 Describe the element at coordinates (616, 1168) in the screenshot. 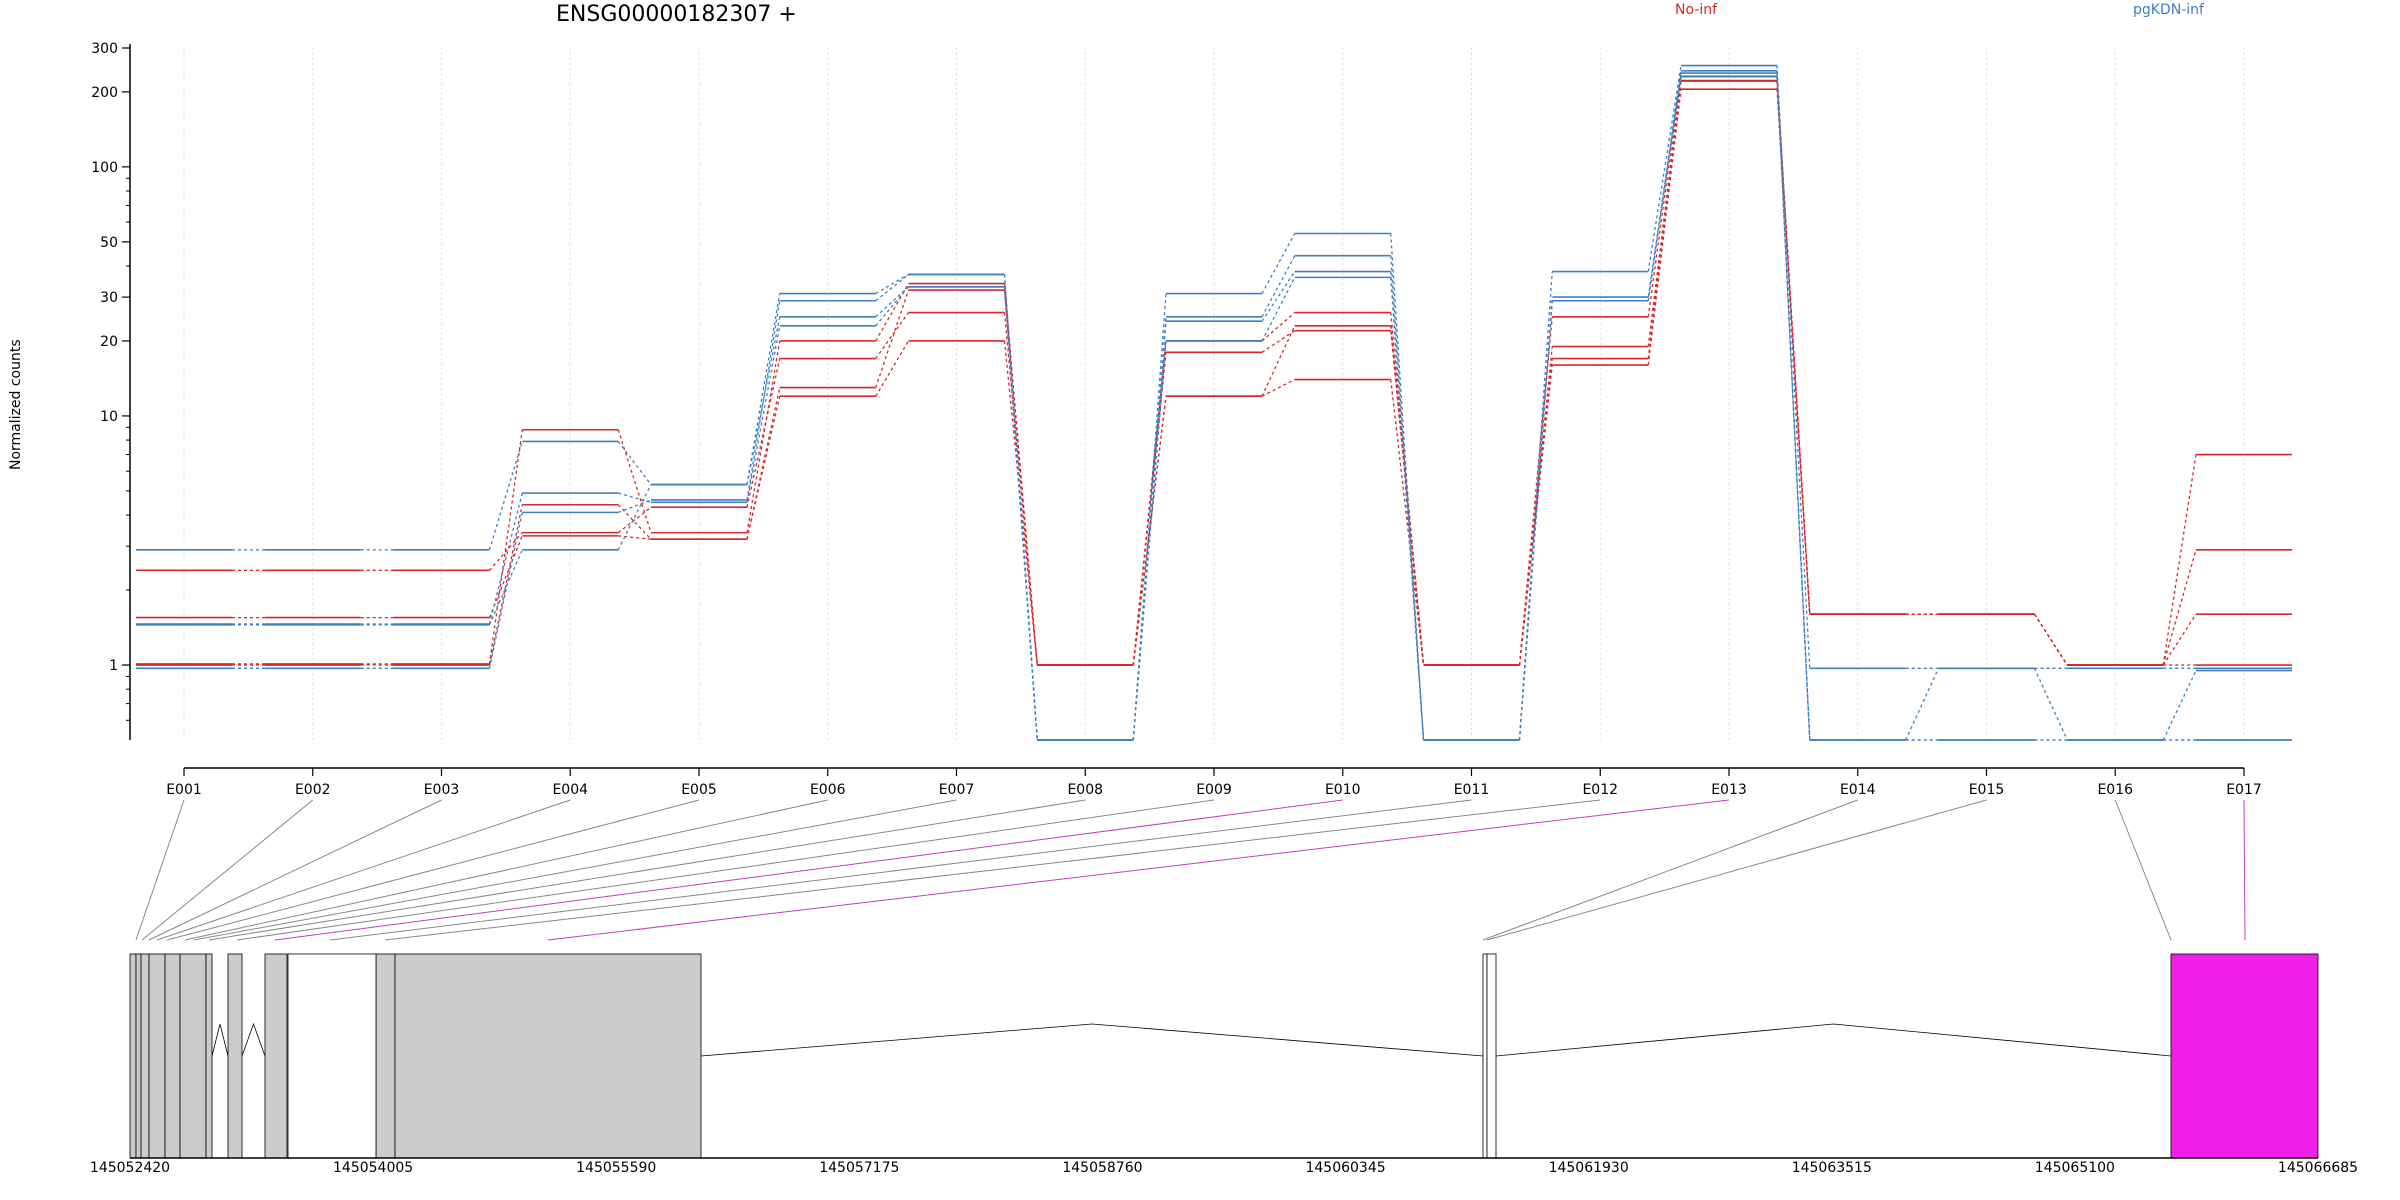

I see `genome-coordinate-label: 145055590` at that location.